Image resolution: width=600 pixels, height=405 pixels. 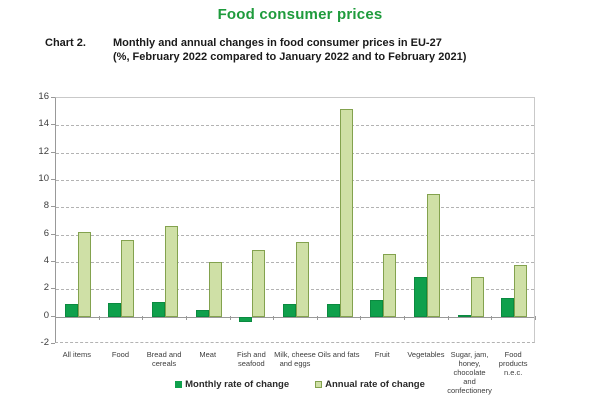 What do you see at coordinates (215, 289) in the screenshot?
I see `bar-annual-meat` at bounding box center [215, 289].